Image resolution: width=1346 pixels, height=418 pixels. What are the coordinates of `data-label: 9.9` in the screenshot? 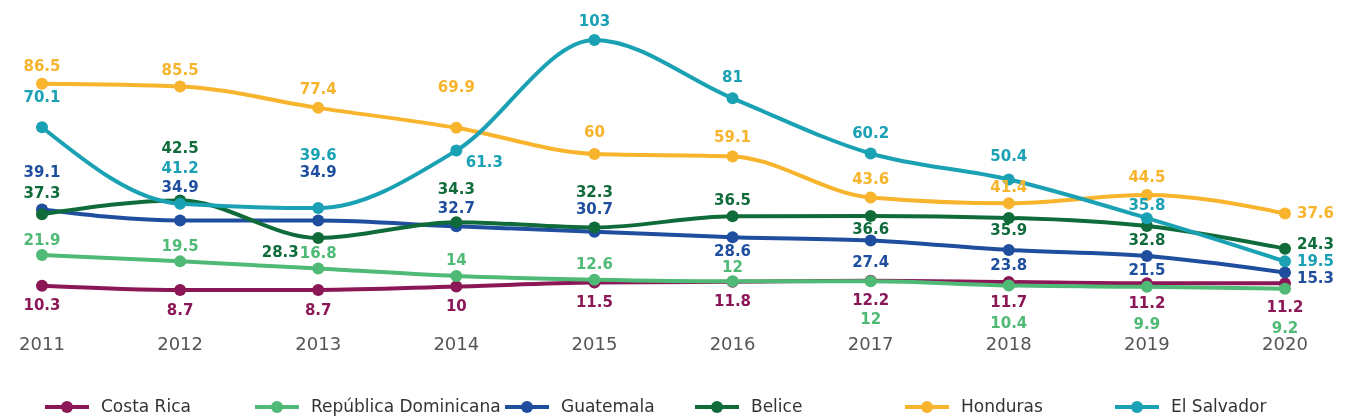 It's located at (1147, 324).